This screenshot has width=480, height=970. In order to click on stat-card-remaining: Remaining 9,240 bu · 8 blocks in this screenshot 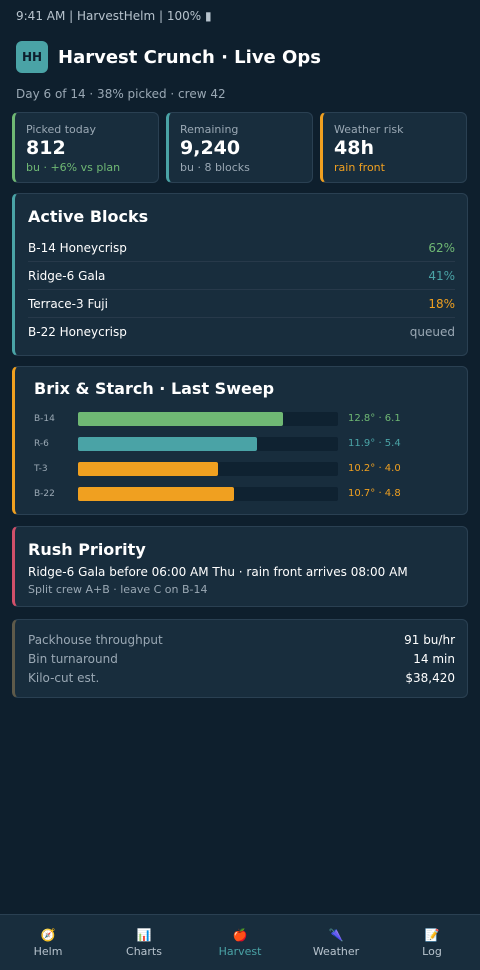, I will do `click(239, 147)`.